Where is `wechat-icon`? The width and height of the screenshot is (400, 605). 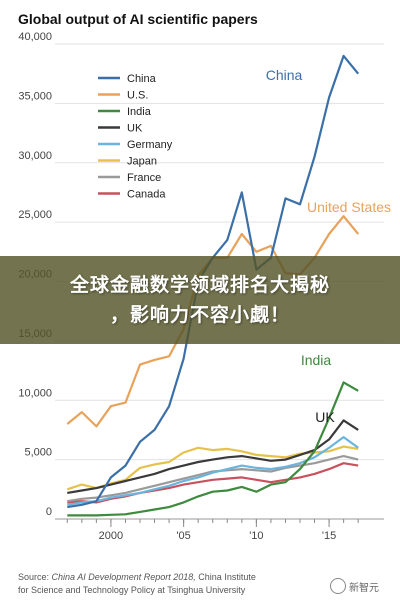
wechat-icon is located at coordinates (338, 586).